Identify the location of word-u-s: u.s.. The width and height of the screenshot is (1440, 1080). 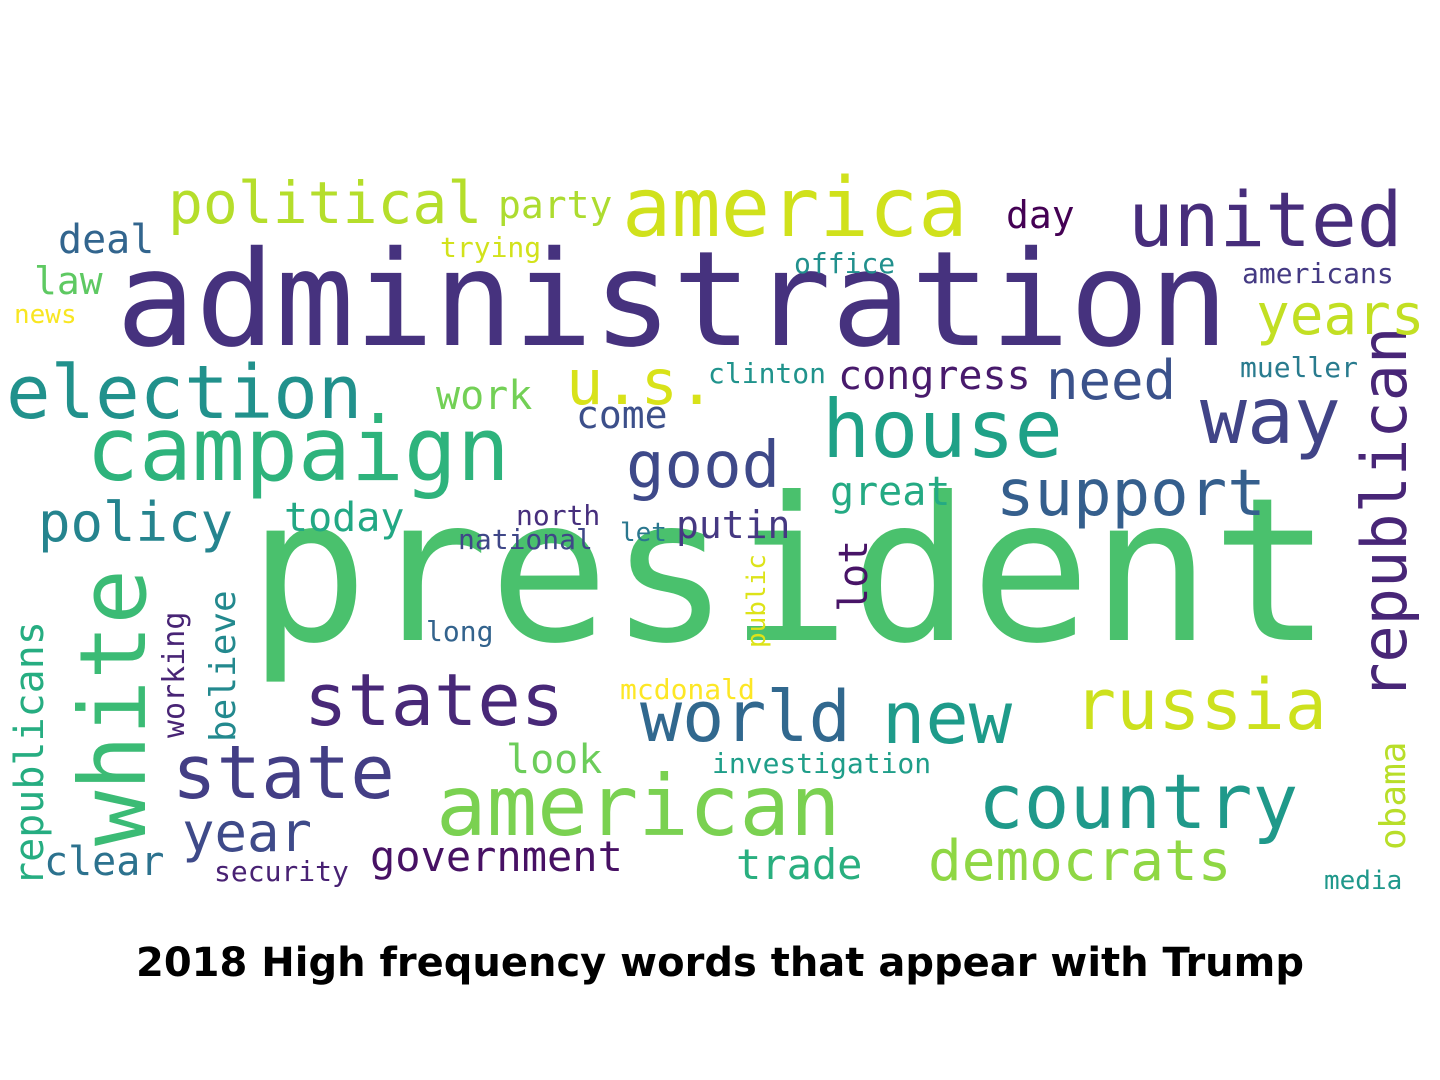
(641, 382).